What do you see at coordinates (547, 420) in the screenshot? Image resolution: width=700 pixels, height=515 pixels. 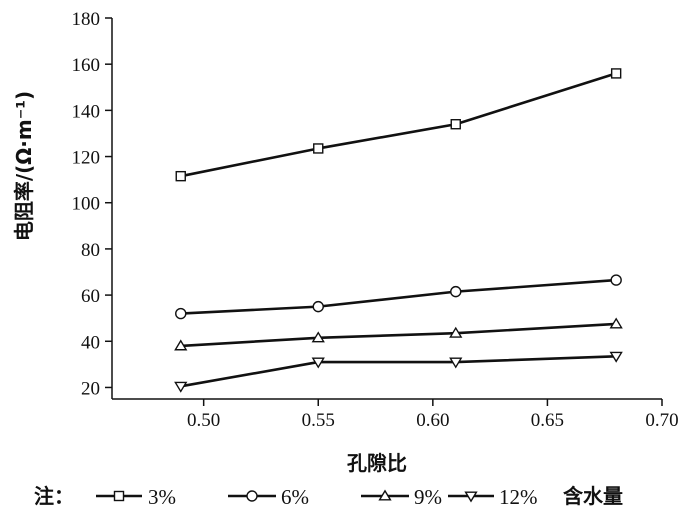 I see `x-tick-label: 0.65` at bounding box center [547, 420].